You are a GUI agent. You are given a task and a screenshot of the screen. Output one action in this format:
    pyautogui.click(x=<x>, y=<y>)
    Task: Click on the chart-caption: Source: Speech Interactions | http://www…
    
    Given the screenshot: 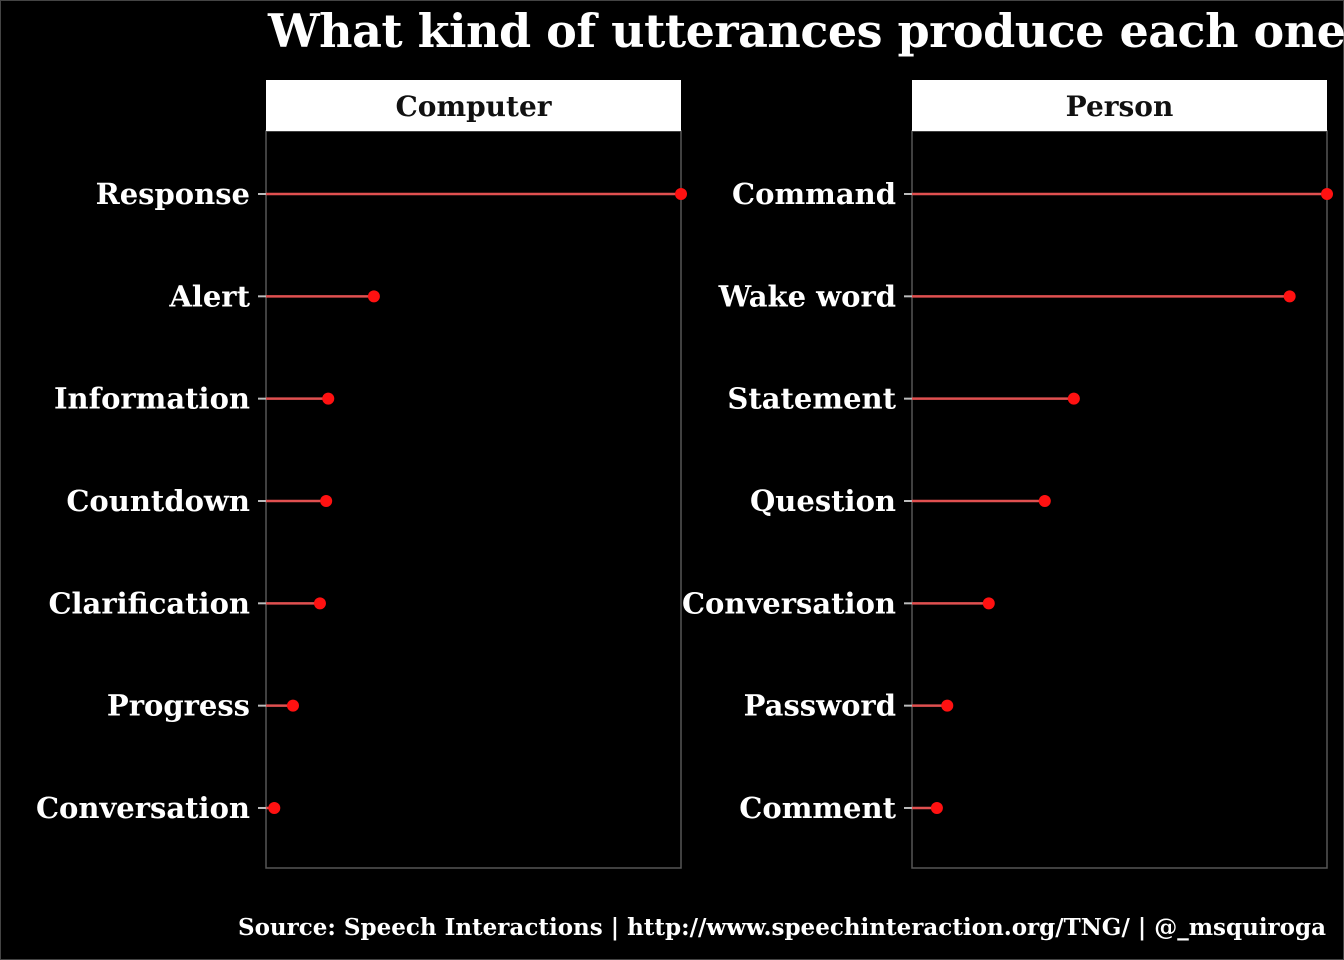 What is the action you would take?
    pyautogui.click(x=781, y=927)
    